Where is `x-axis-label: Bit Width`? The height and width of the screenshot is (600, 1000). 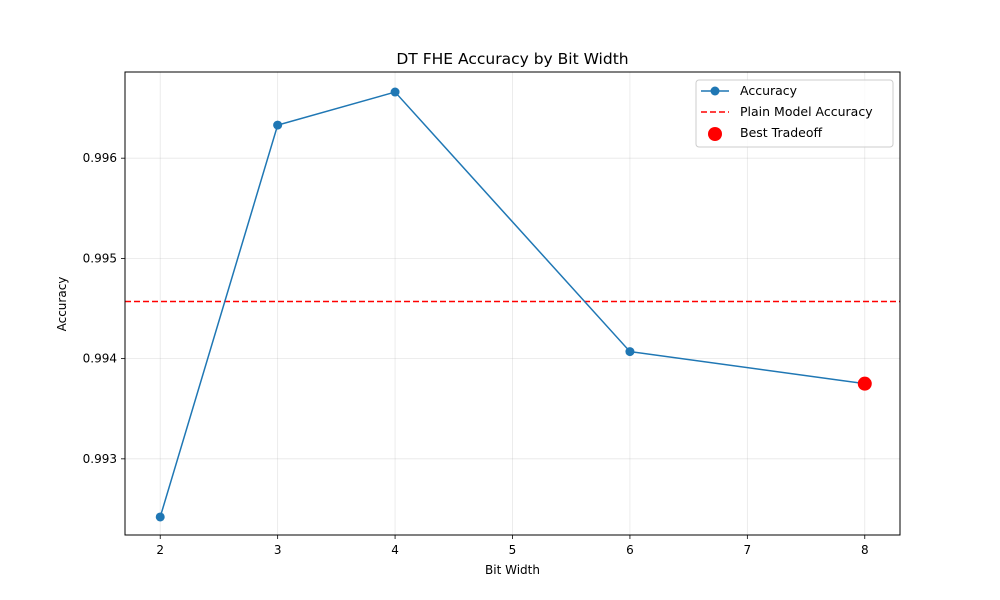
x-axis-label: Bit Width is located at coordinates (512, 570).